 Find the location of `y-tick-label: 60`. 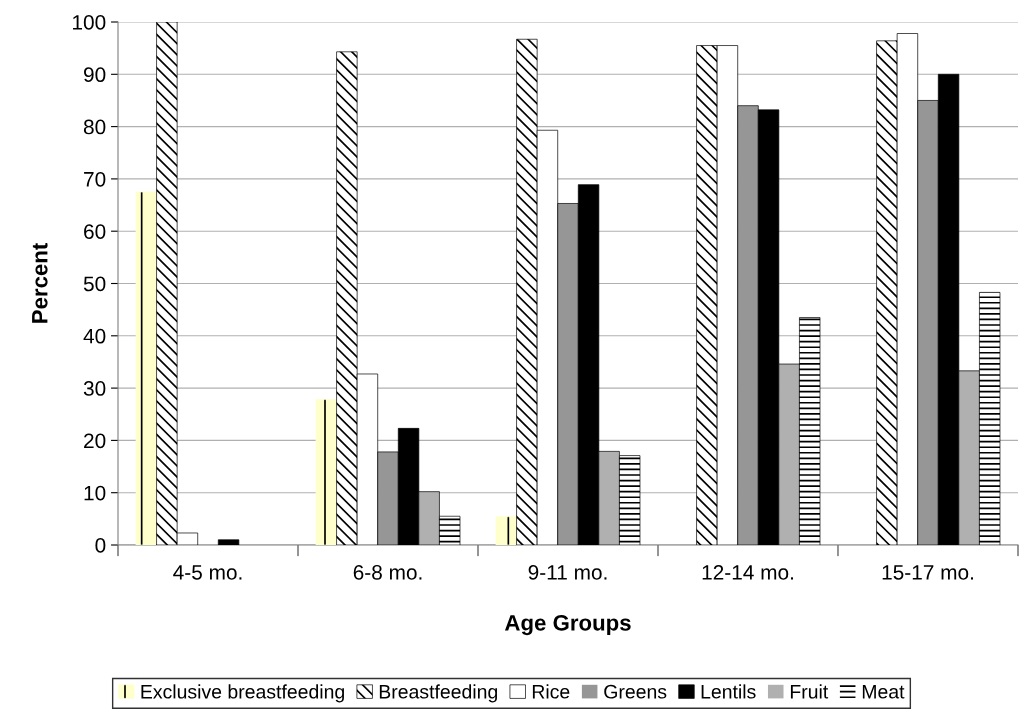

y-tick-label: 60 is located at coordinates (95, 231).